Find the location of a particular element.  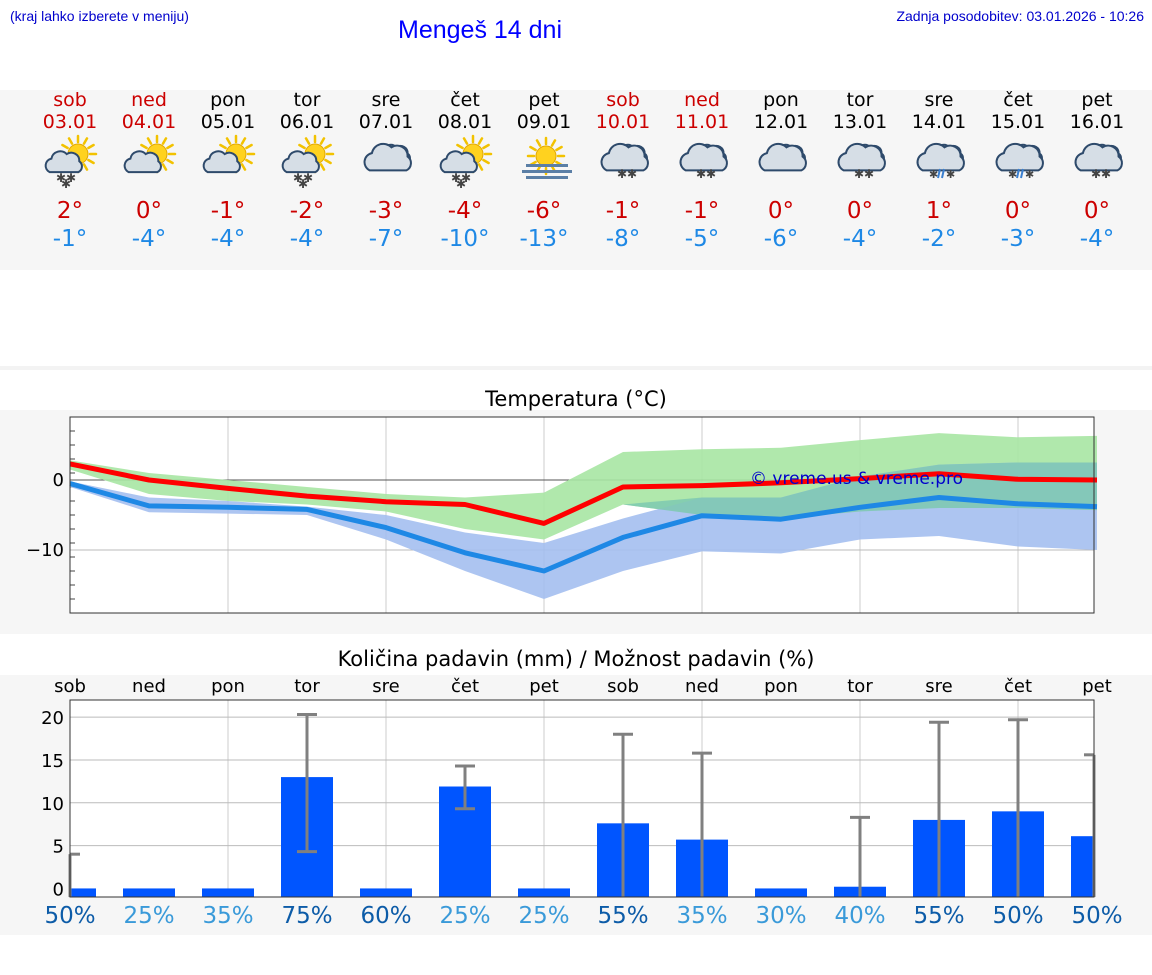

sun-fog-icon is located at coordinates (547, 157).